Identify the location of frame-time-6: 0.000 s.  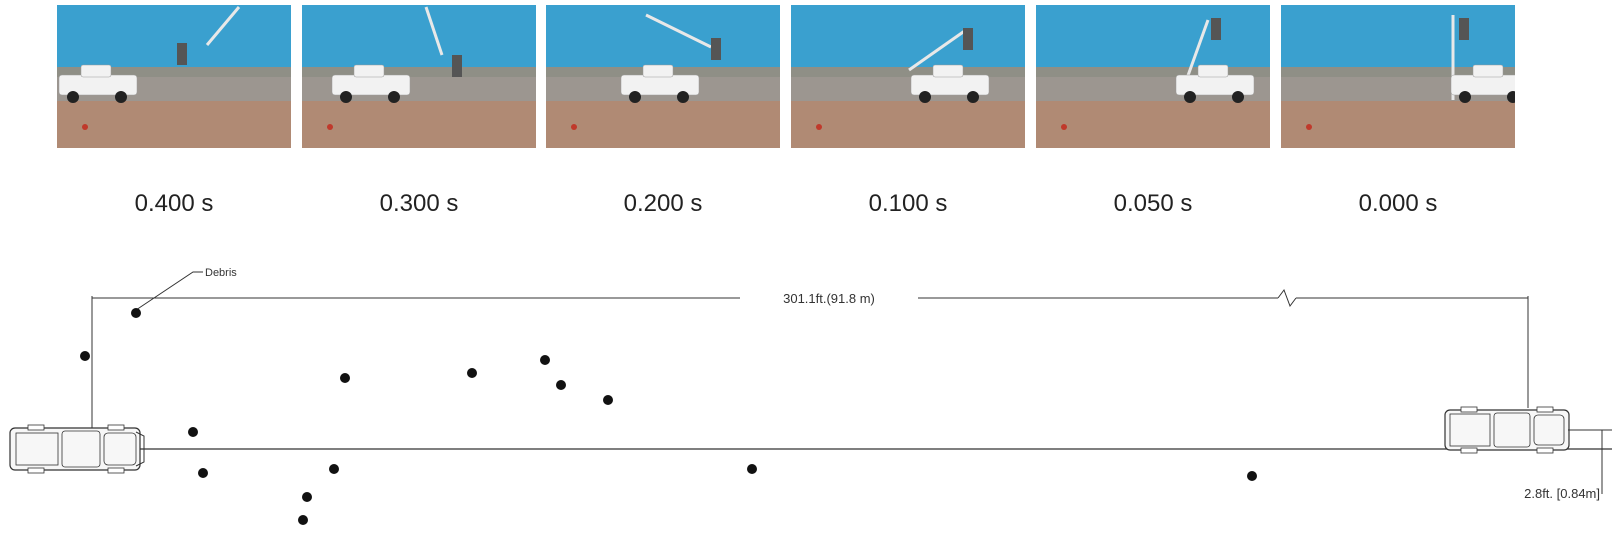
(1398, 203).